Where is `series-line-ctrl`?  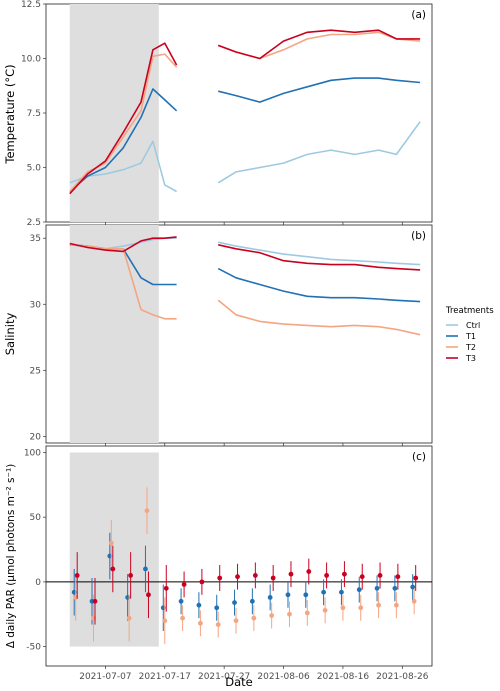 series-line-ctrl is located at coordinates (245, 157).